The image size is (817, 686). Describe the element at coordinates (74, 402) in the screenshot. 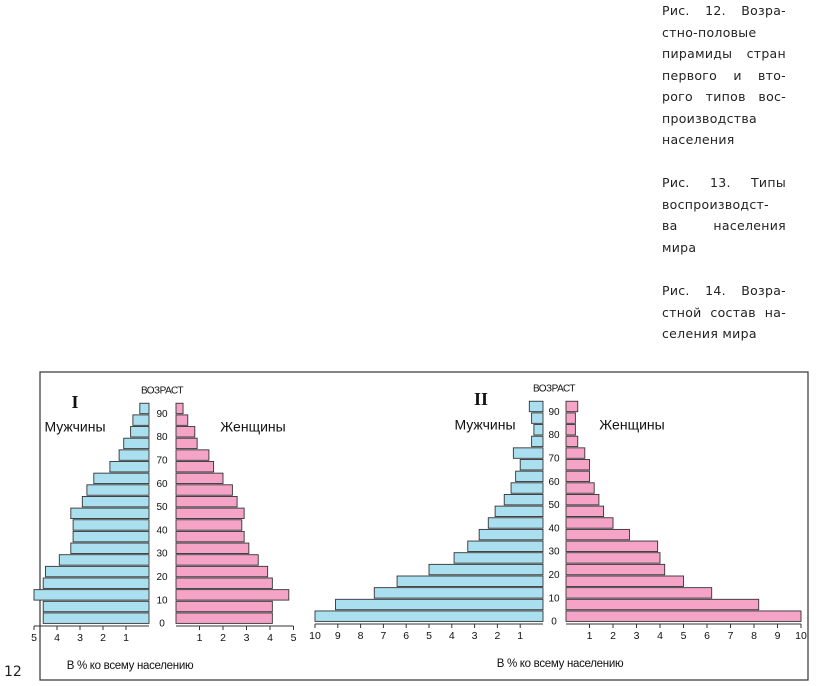

I see `chart-label: I` at that location.